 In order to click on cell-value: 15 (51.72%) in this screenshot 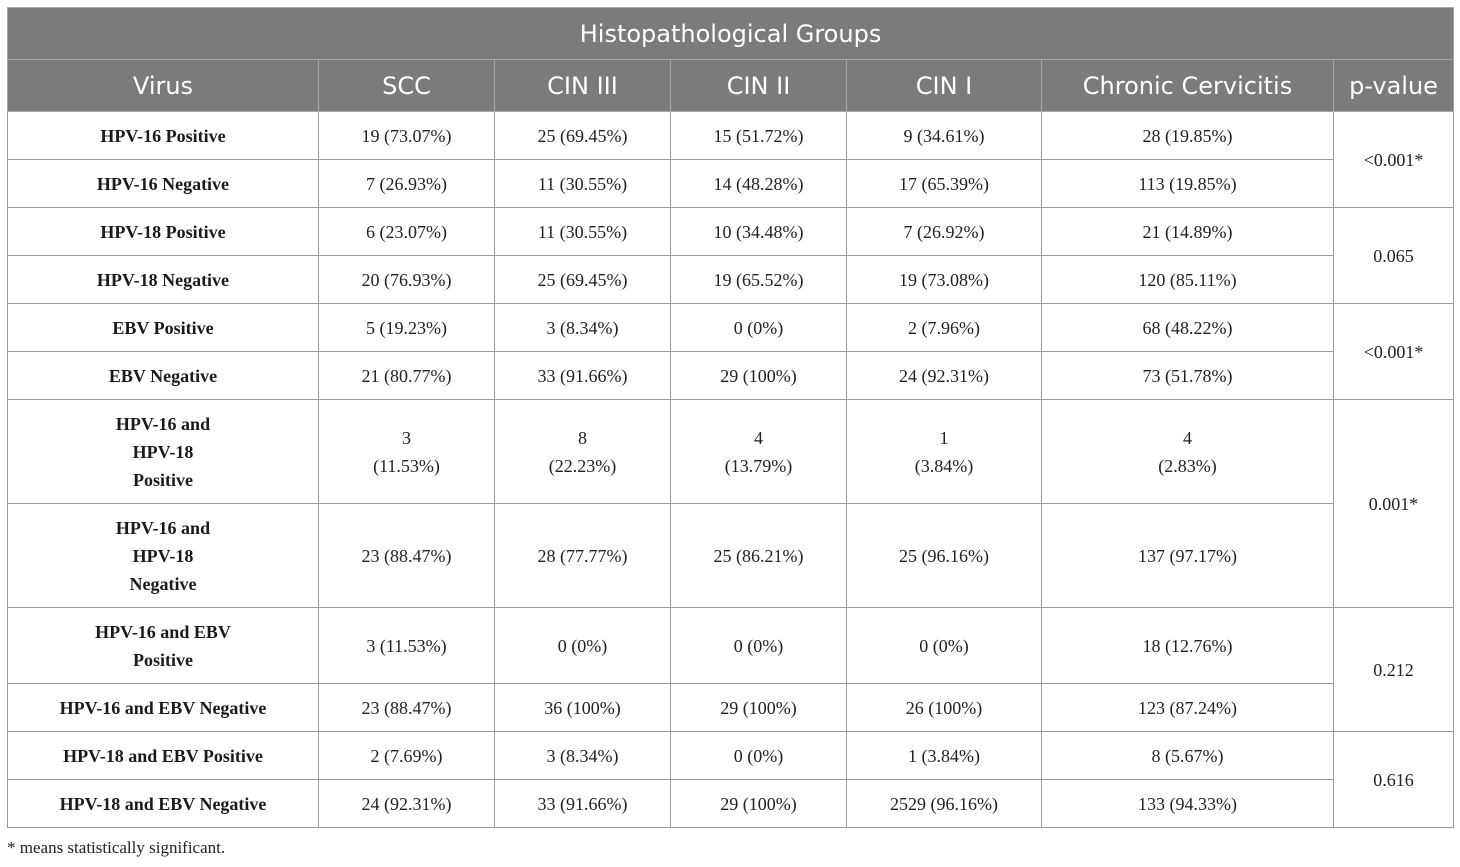, I will do `click(758, 135)`.